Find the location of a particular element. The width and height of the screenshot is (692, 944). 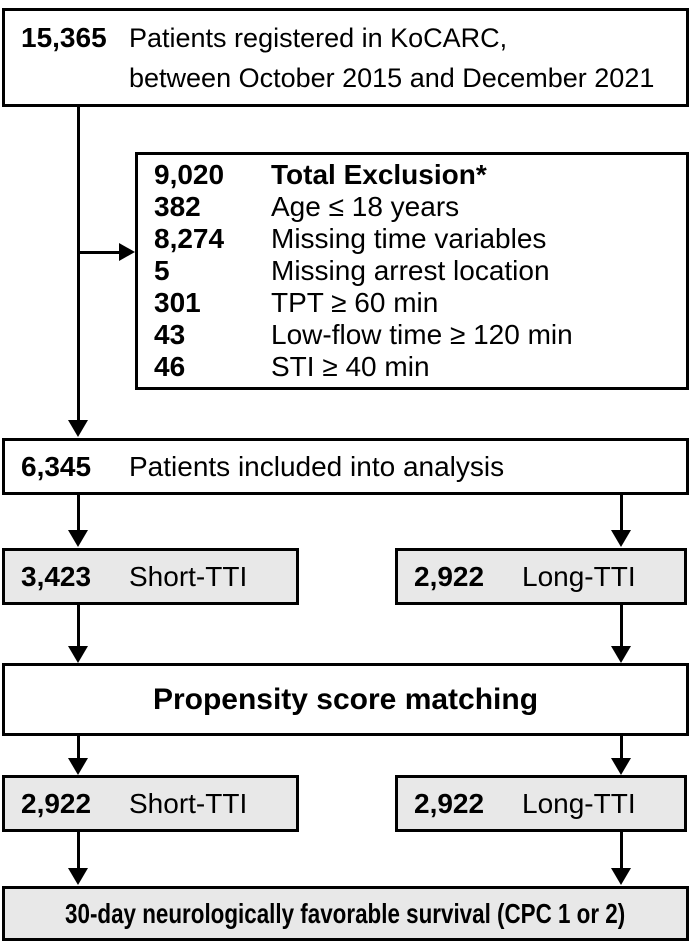

exclusion-age-label: Age ≤ 18 years is located at coordinates (365, 206).